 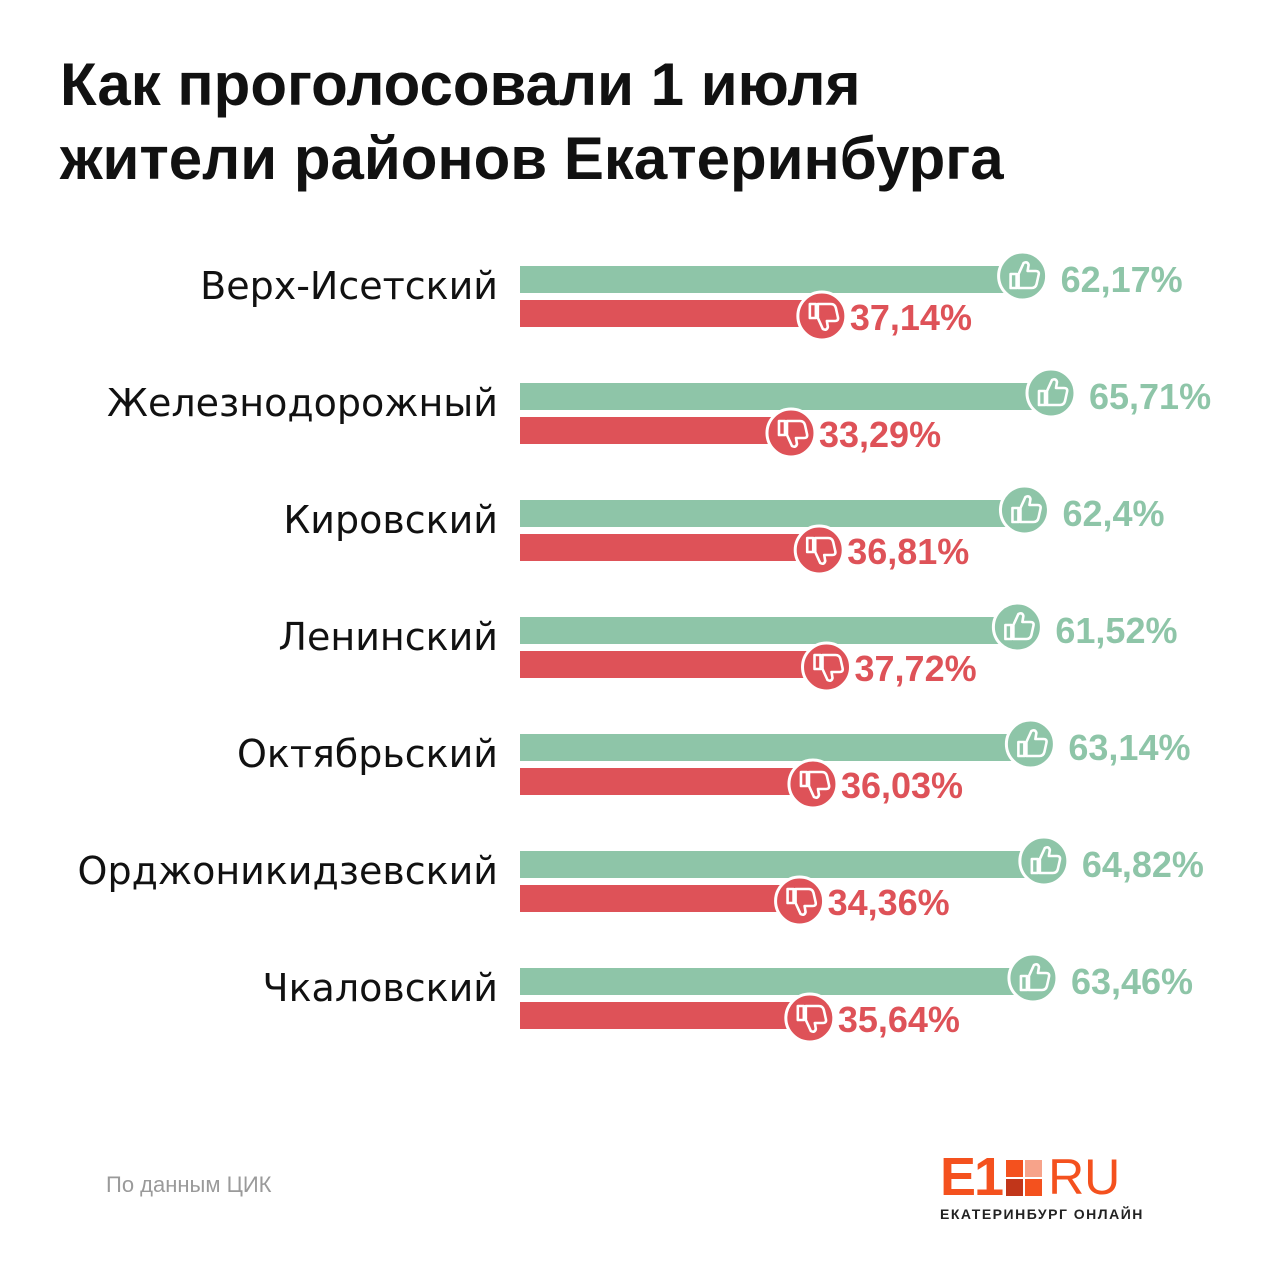 What do you see at coordinates (899, 1019) in the screenshot?
I see `value-label-no: 35,64%` at bounding box center [899, 1019].